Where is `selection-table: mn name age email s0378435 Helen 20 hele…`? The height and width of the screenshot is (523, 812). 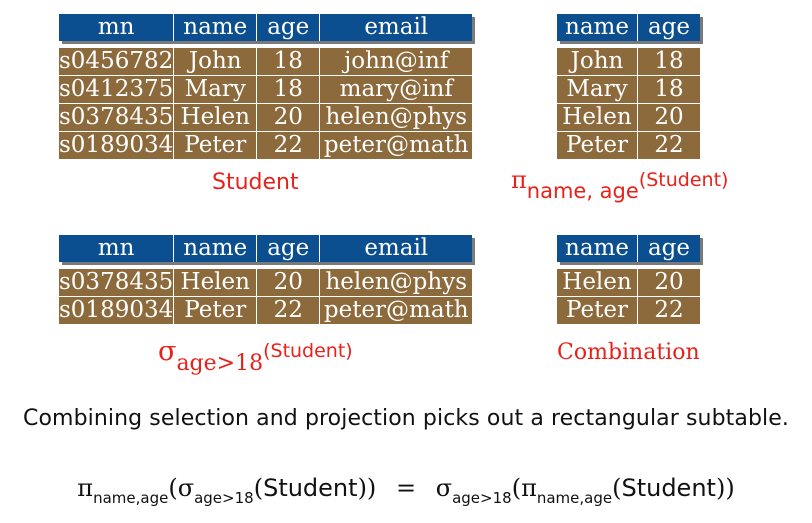 selection-table: mn name age email s0378435 Helen 20 hele… is located at coordinates (266, 279).